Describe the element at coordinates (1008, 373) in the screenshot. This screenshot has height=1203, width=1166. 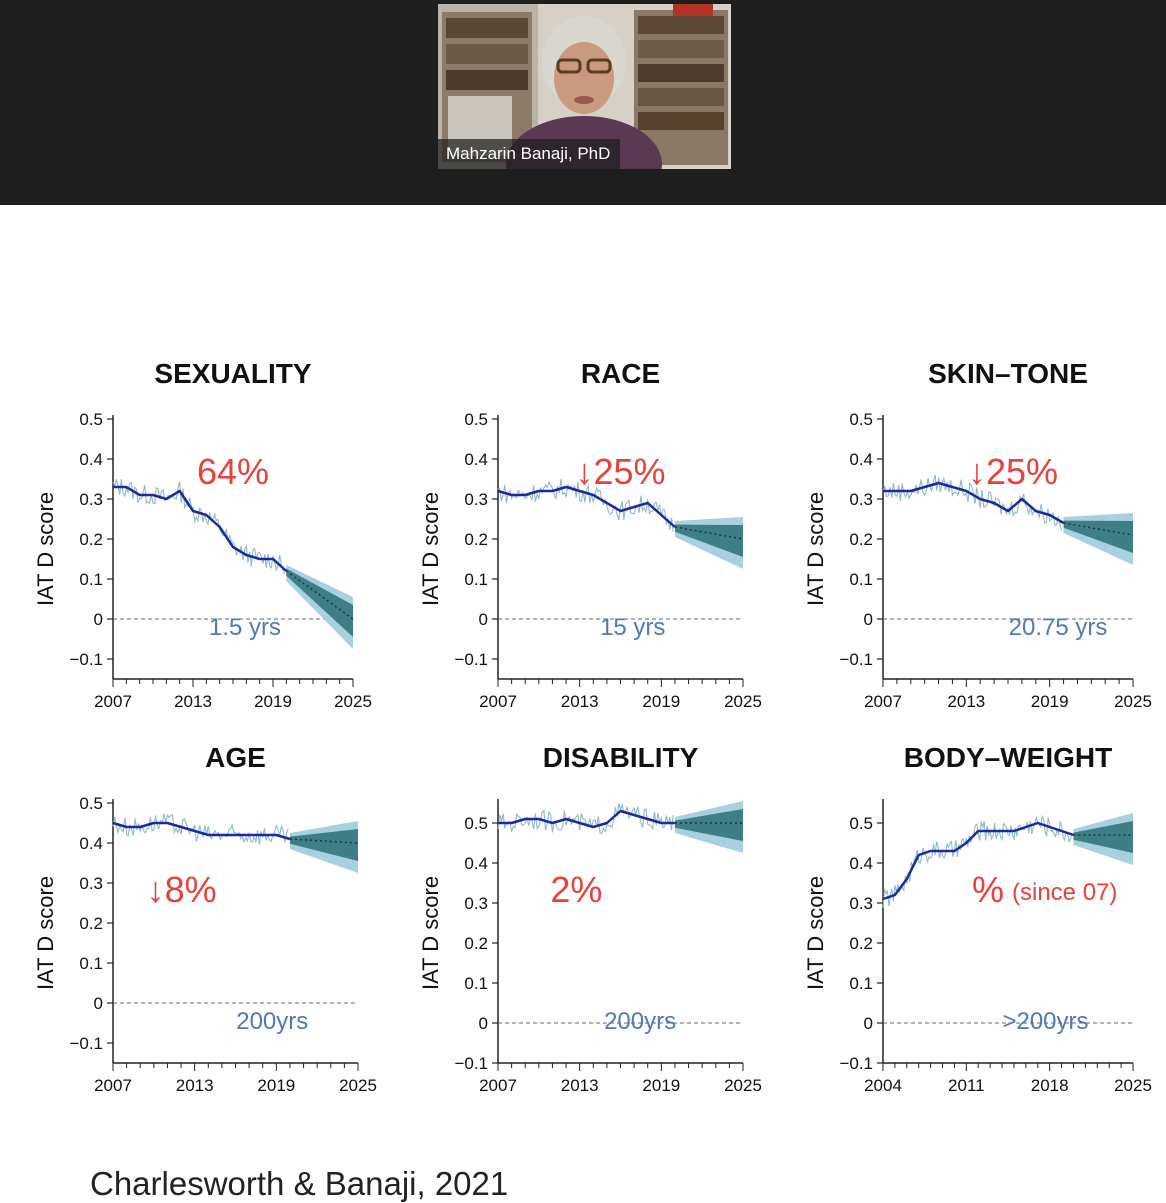
I see `chart-title: SKIN–TONE` at that location.